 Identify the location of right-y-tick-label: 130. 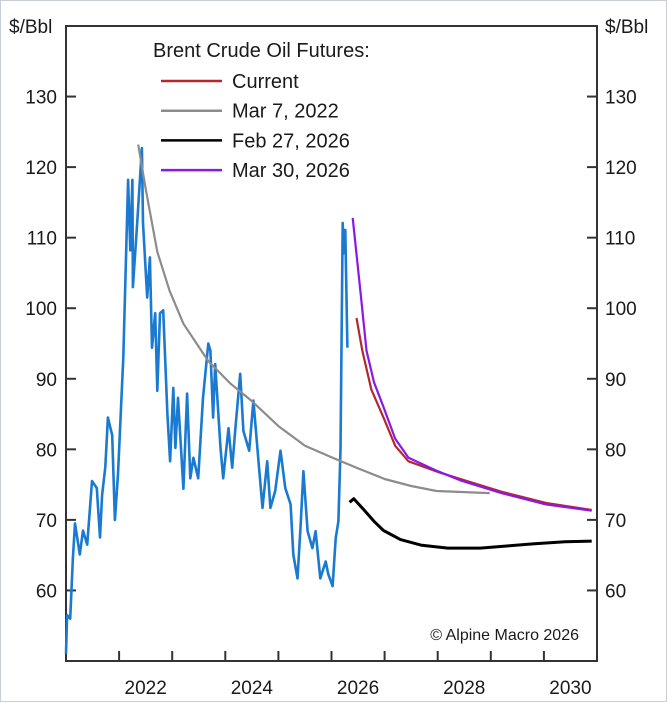
(621, 98).